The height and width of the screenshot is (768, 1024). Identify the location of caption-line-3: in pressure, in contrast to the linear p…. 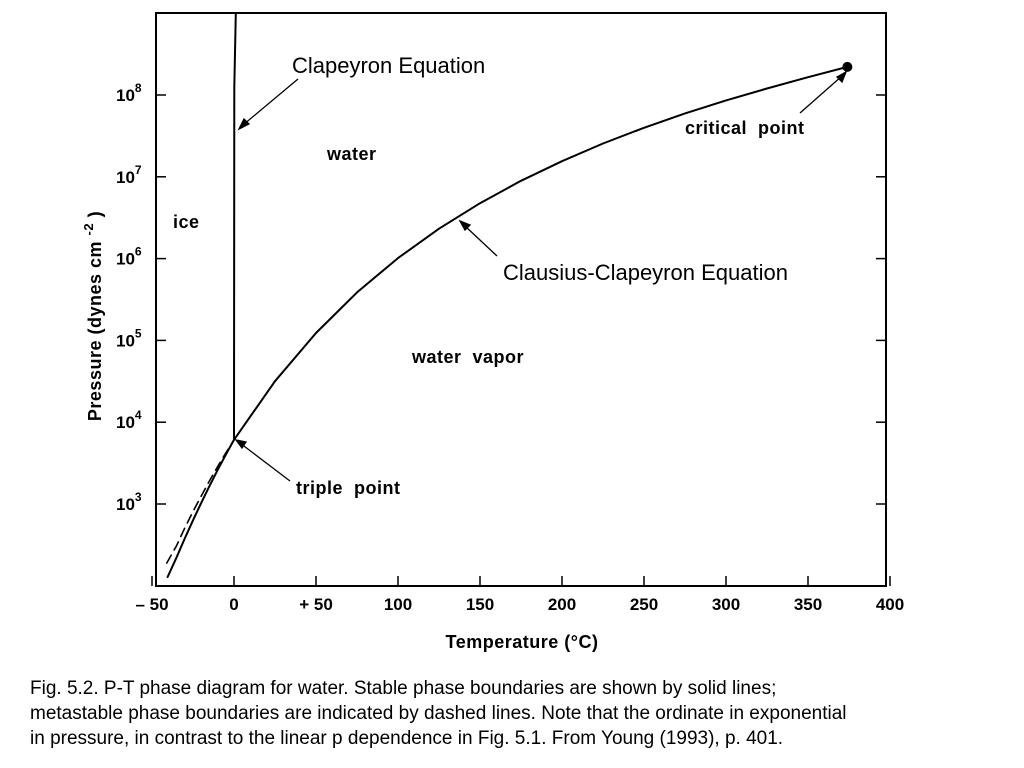
(407, 738).